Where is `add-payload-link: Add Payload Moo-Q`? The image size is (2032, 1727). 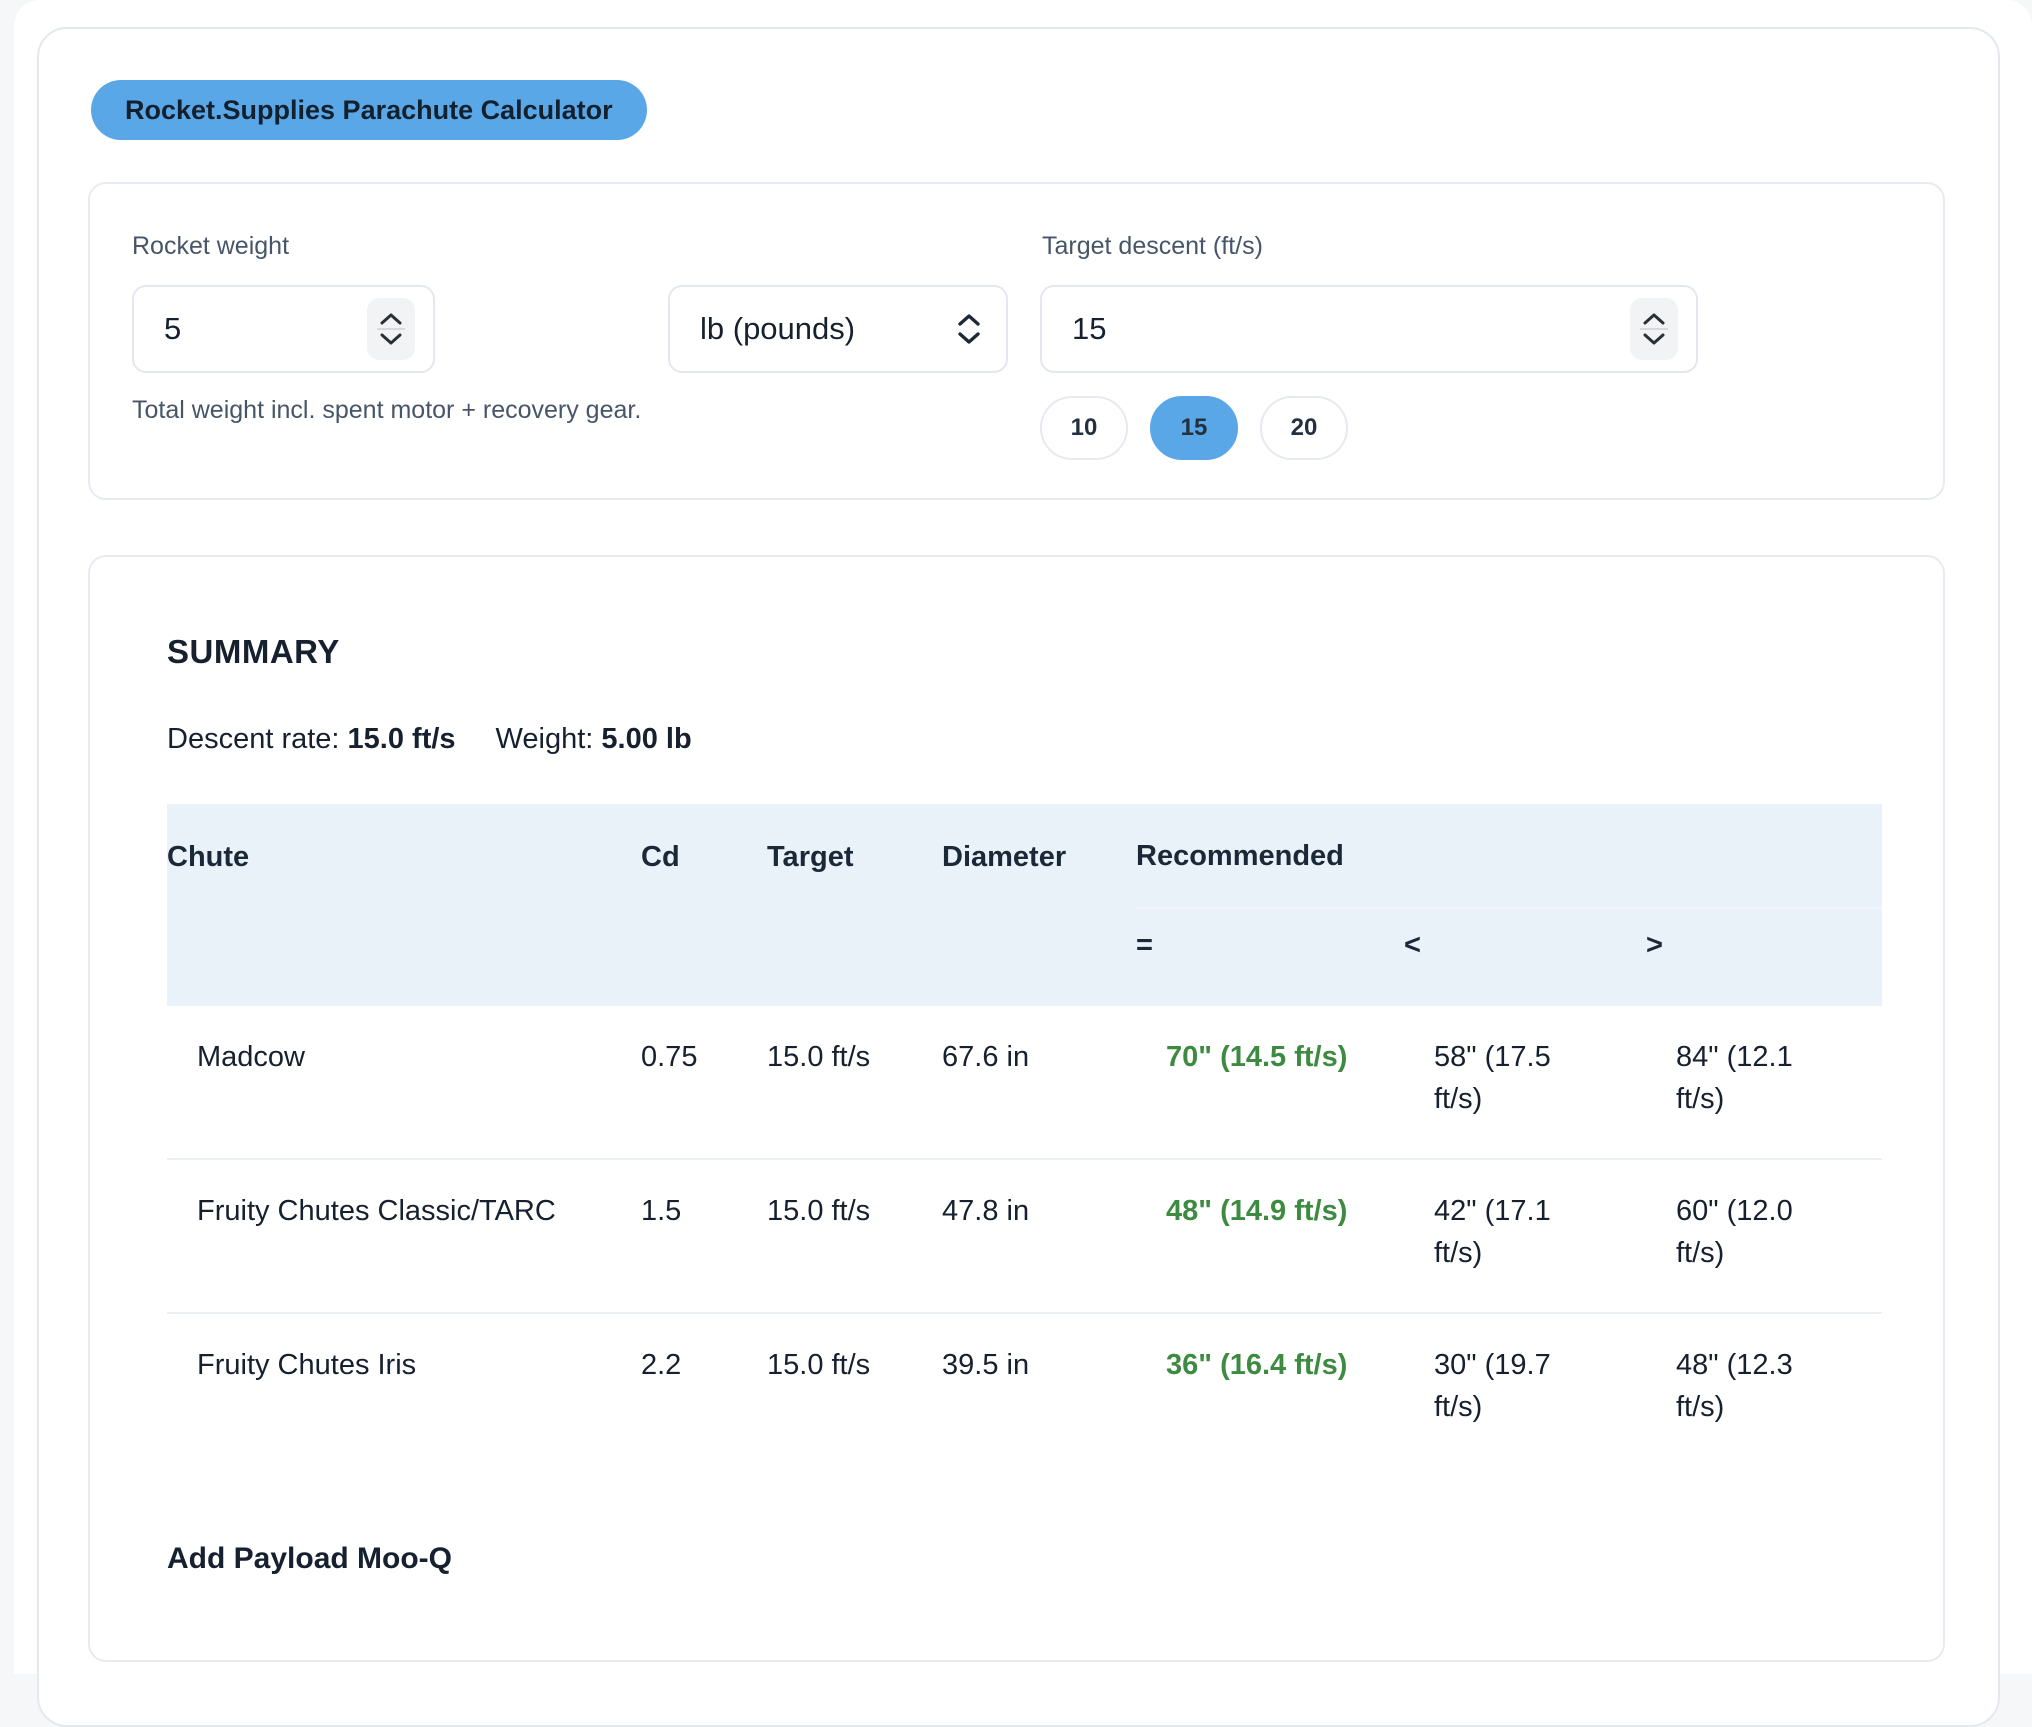
add-payload-link: Add Payload Moo-Q is located at coordinates (309, 1558).